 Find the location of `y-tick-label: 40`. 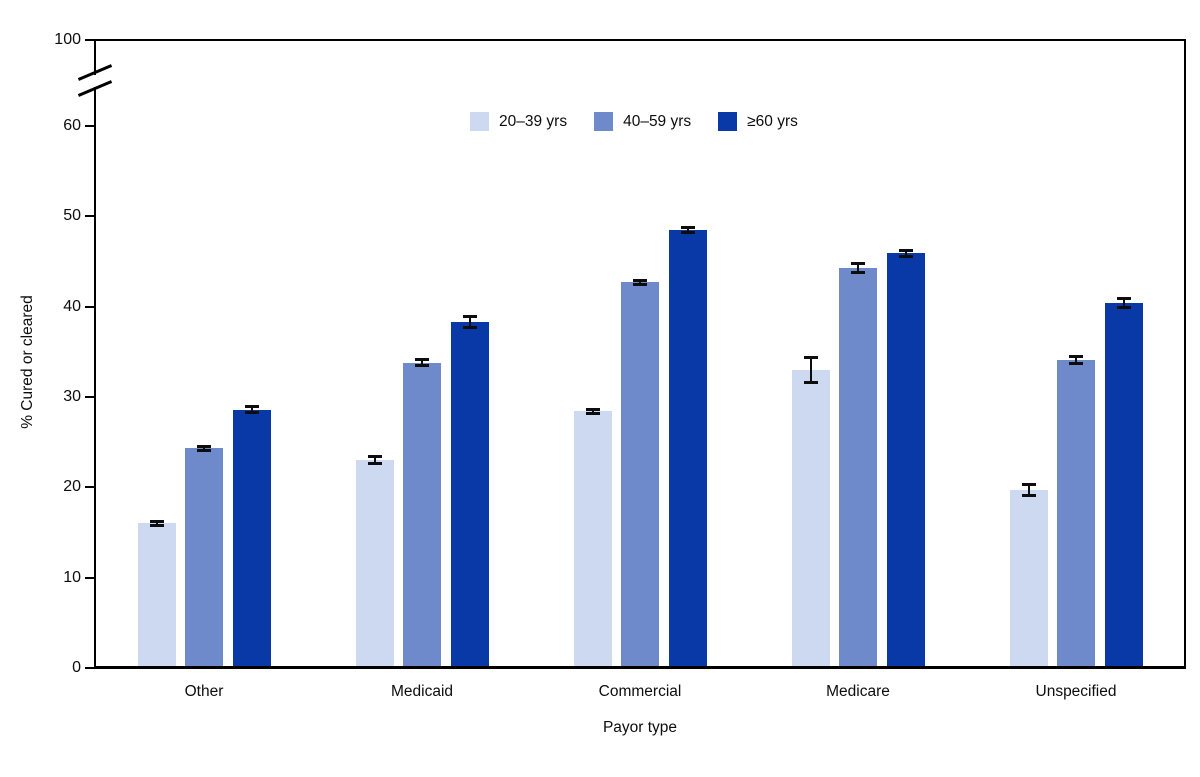

y-tick-label: 40 is located at coordinates (72, 306).